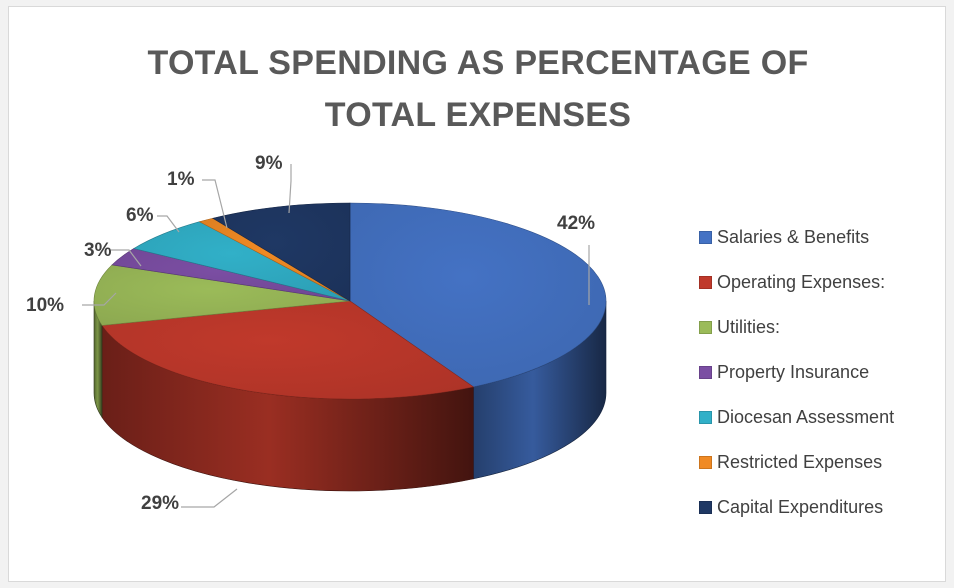 The image size is (954, 588). What do you see at coordinates (290, 189) in the screenshot?
I see `leader-line-capital-expenditures` at bounding box center [290, 189].